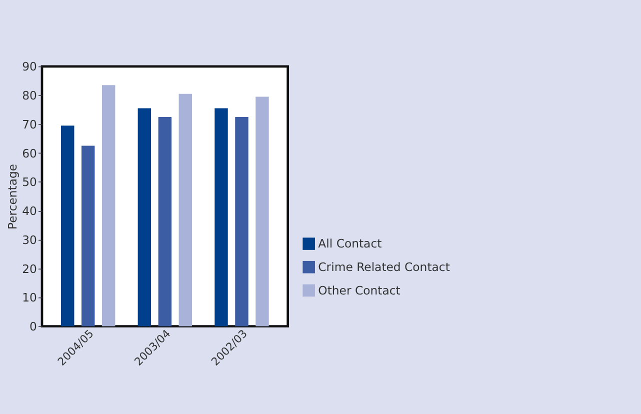 The width and height of the screenshot is (641, 414). What do you see at coordinates (29, 211) in the screenshot?
I see `y-tick-label: 40` at bounding box center [29, 211].